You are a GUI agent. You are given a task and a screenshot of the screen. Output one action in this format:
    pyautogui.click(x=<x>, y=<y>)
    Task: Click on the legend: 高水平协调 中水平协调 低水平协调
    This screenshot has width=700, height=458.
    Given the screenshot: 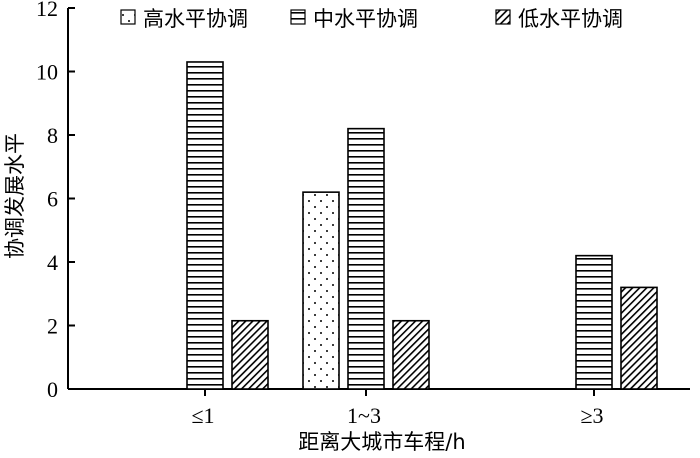 What is the action you would take?
    pyautogui.click(x=371, y=19)
    